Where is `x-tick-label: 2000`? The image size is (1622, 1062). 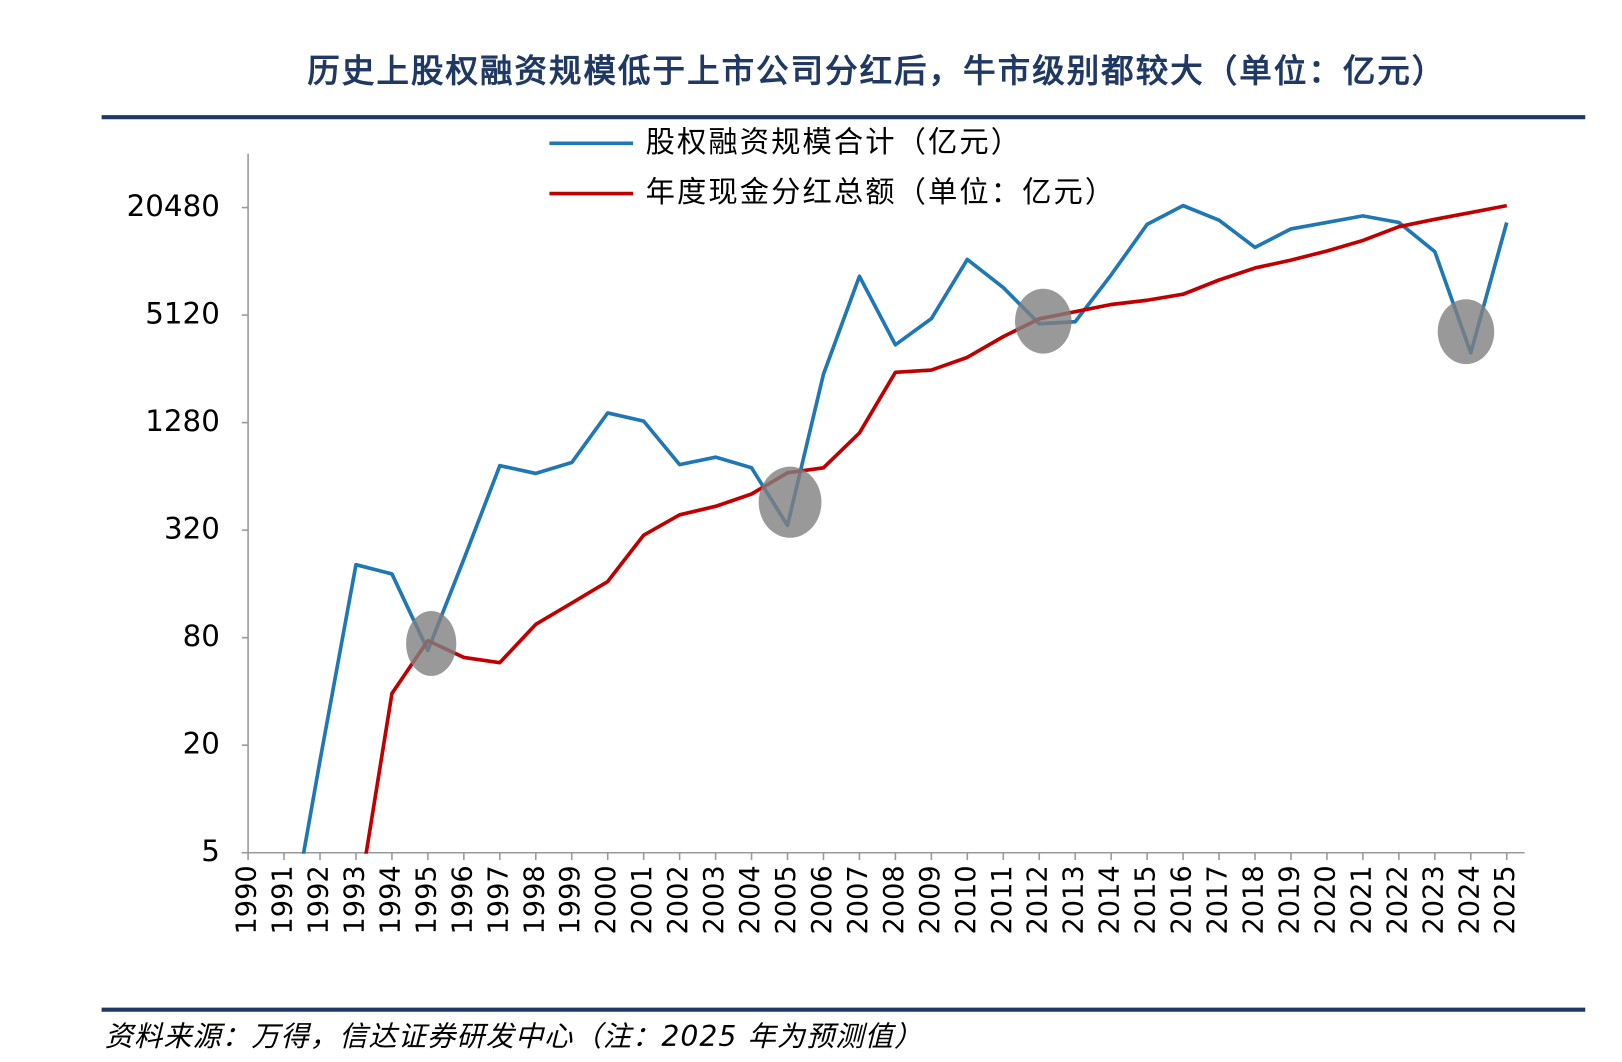 x-tick-label: 2000 is located at coordinates (606, 899).